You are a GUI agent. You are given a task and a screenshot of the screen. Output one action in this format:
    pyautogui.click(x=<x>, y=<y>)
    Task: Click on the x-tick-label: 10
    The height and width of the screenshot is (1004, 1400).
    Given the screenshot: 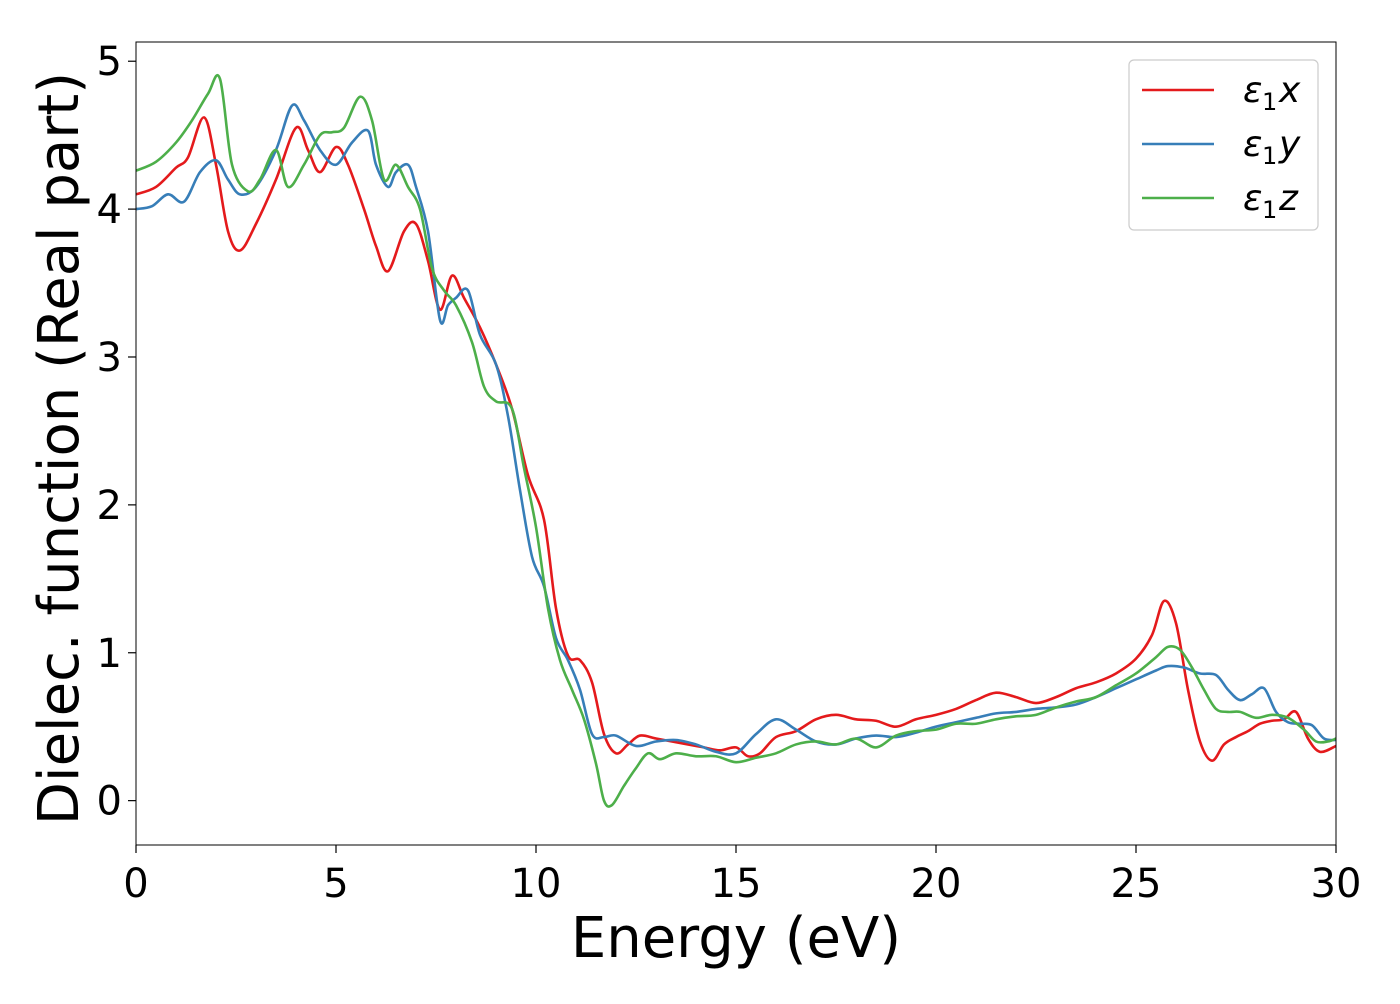 What is the action you would take?
    pyautogui.click(x=536, y=884)
    